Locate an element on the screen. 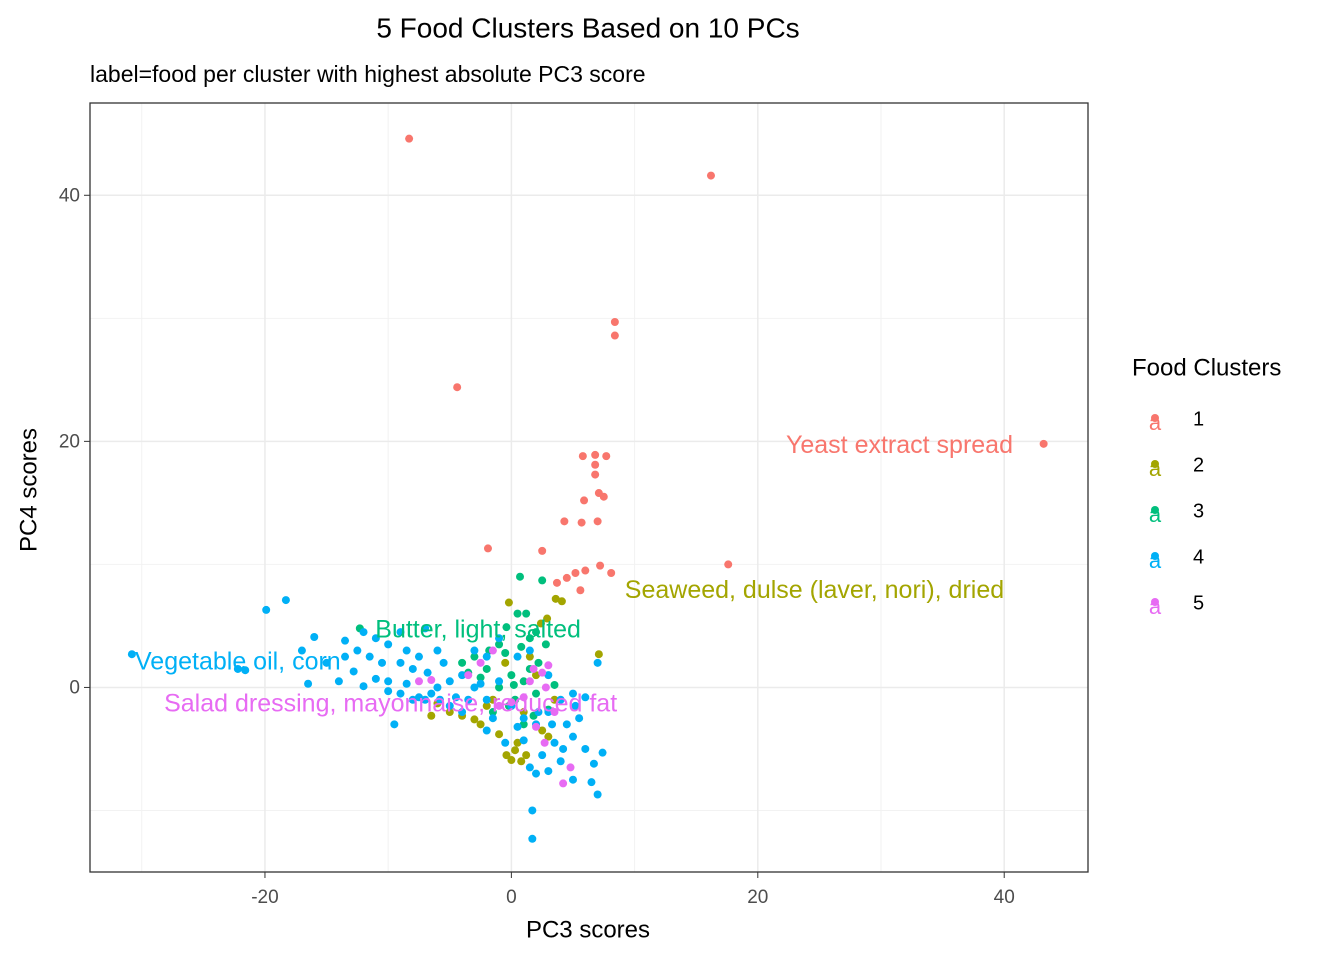  point-label: Salad dressing, mayonnaise, reduced fat is located at coordinates (390, 703).